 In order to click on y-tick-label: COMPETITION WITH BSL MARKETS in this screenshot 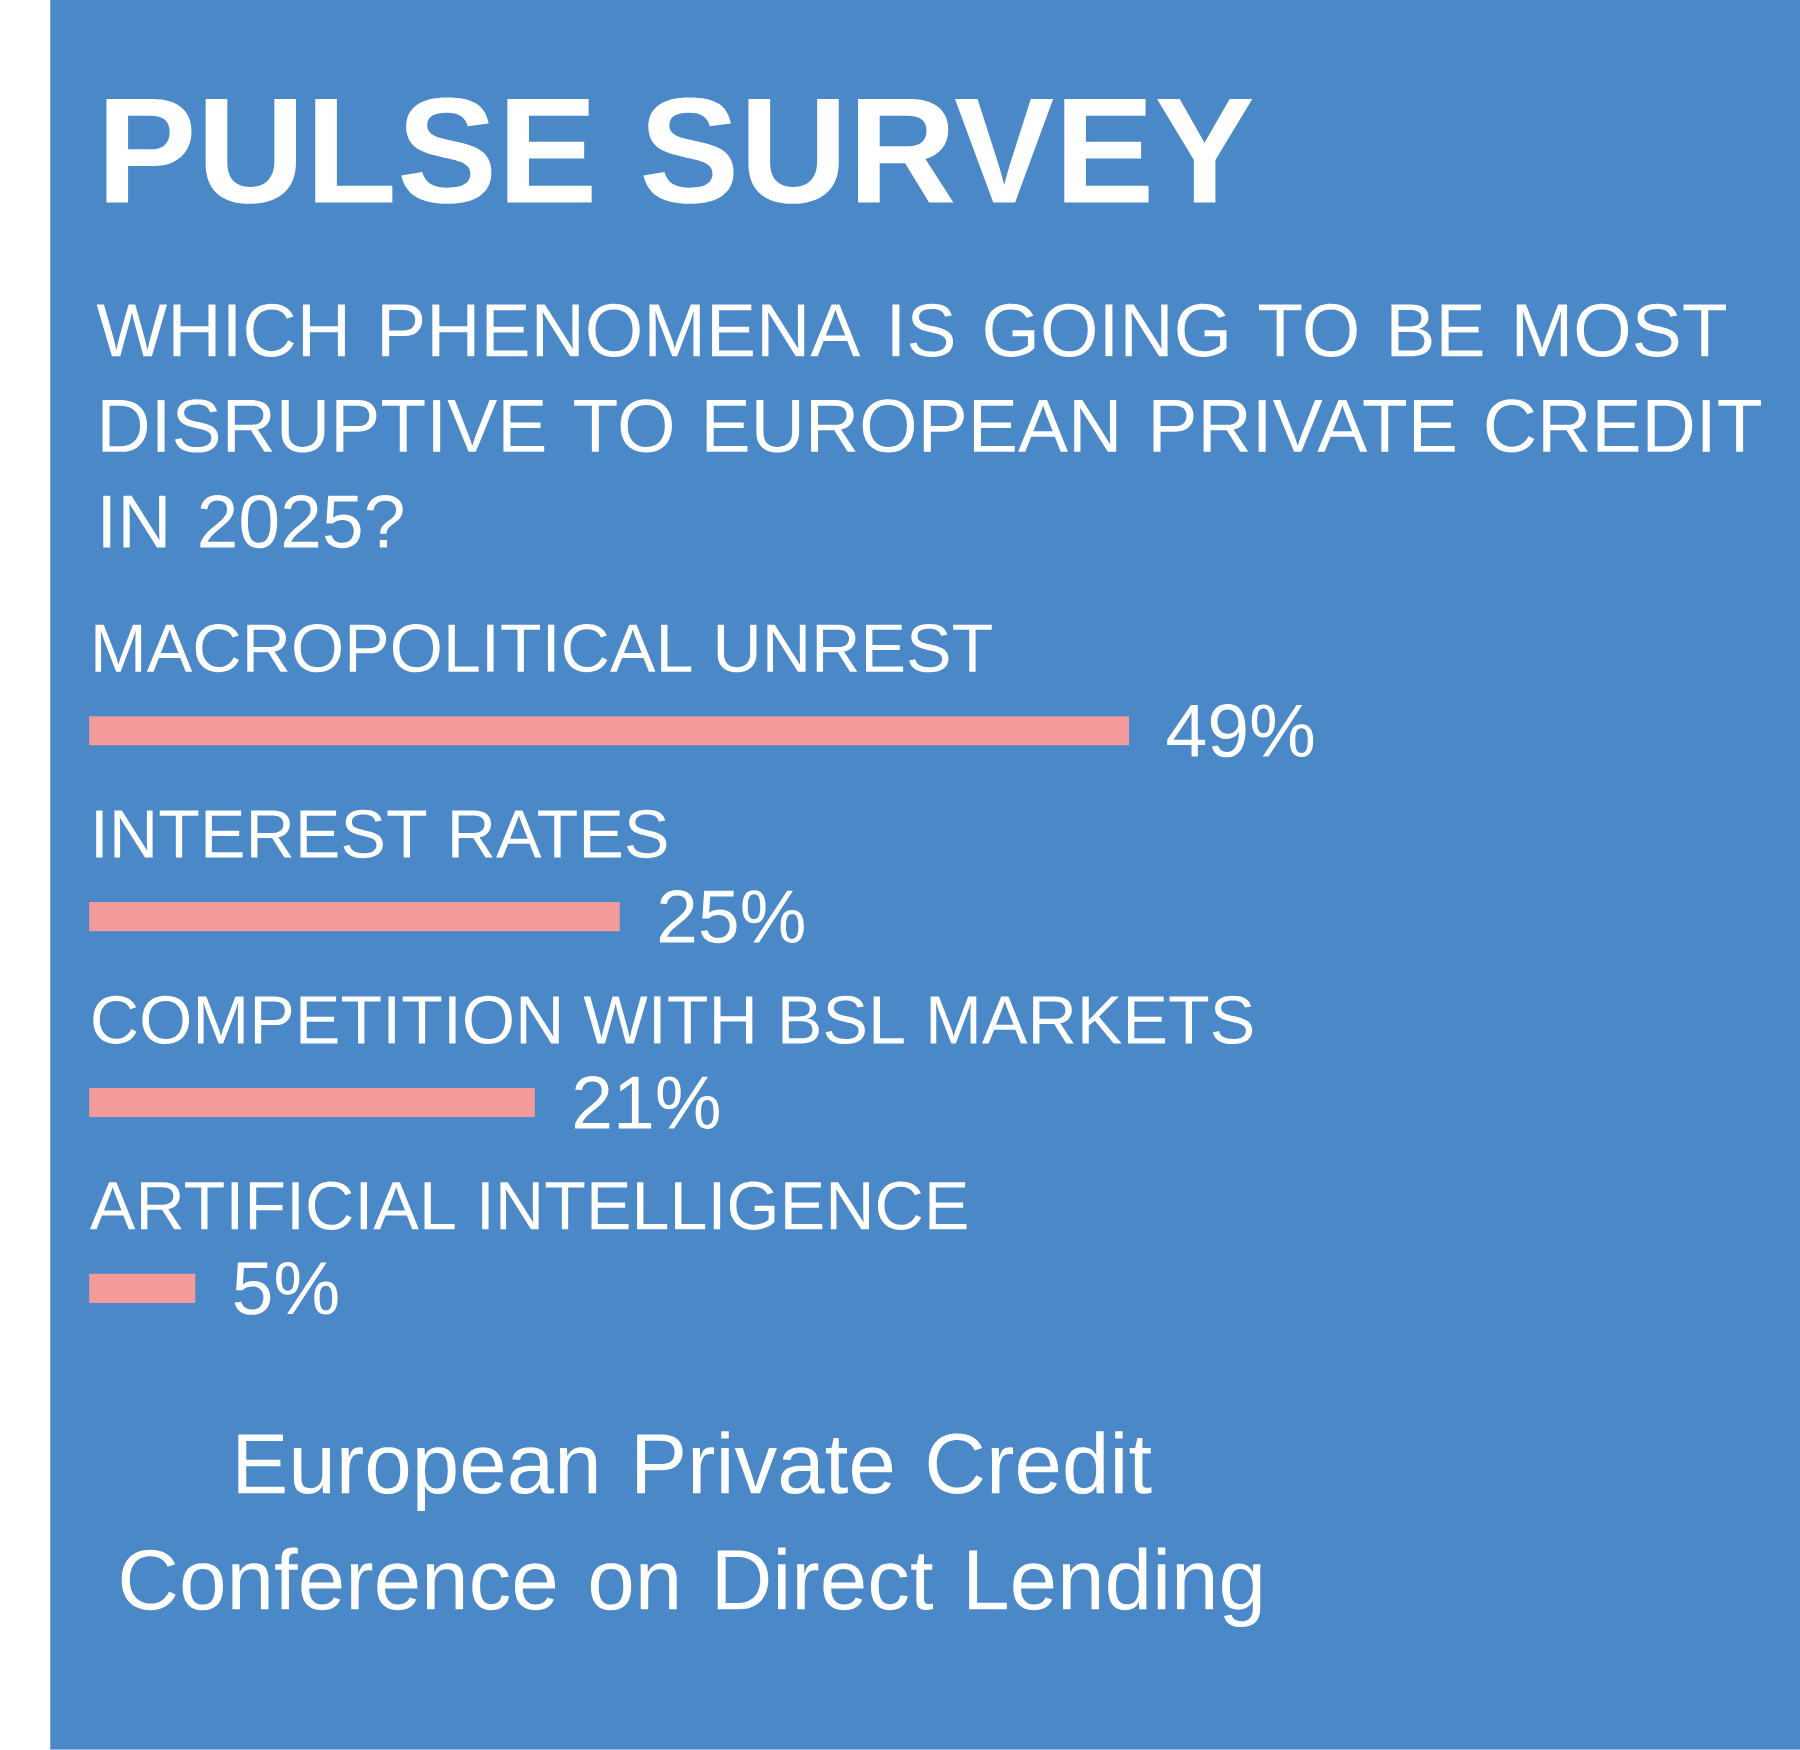, I will do `click(673, 1020)`.